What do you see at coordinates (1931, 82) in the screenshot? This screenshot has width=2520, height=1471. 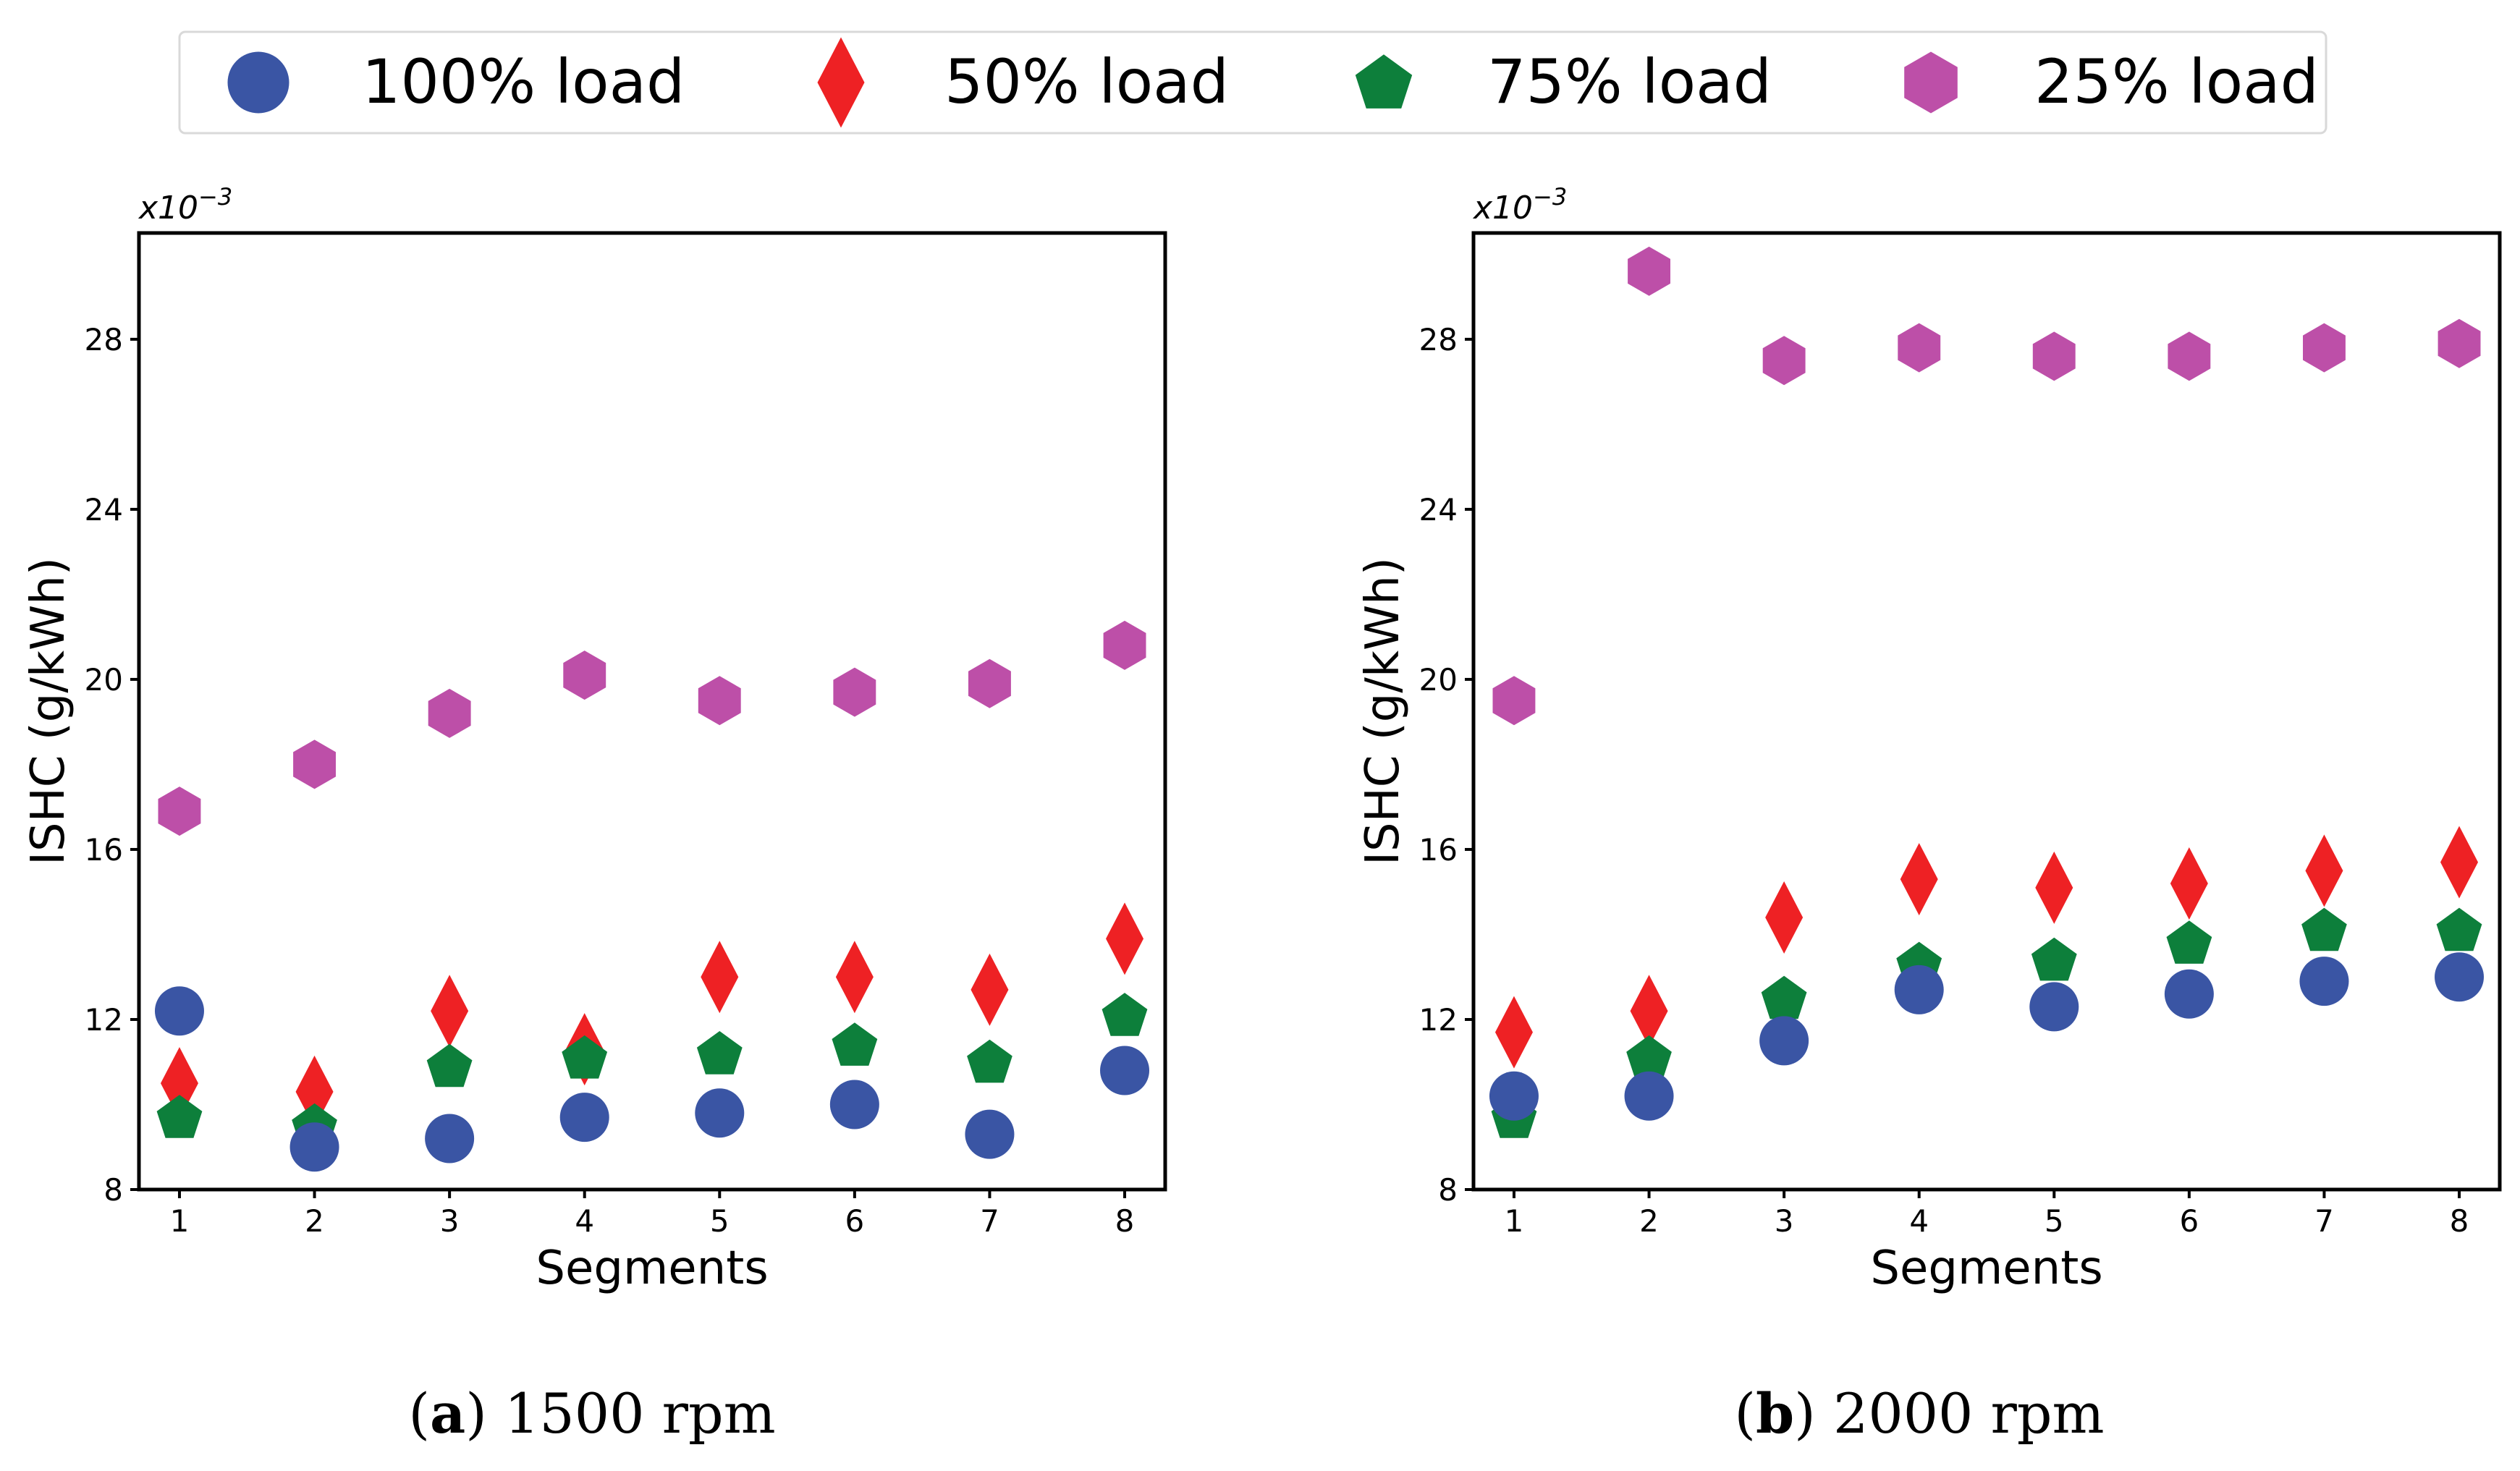 I see `legend-marker-hexagon` at bounding box center [1931, 82].